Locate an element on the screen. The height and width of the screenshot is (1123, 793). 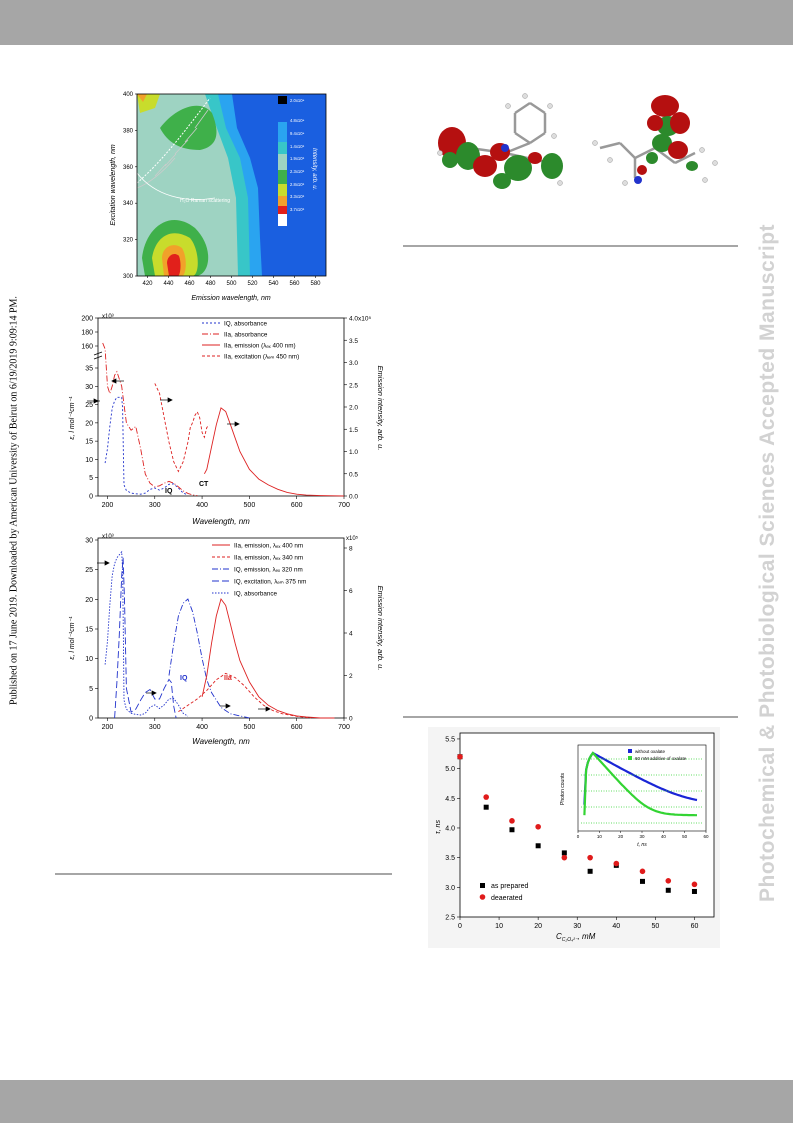
y-tick-label: 4.0 is located at coordinates (450, 828).